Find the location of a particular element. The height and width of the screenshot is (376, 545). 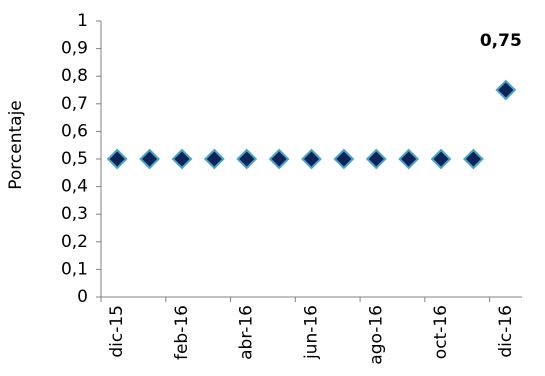

x-tick-label: oct-16 is located at coordinates (441, 332).